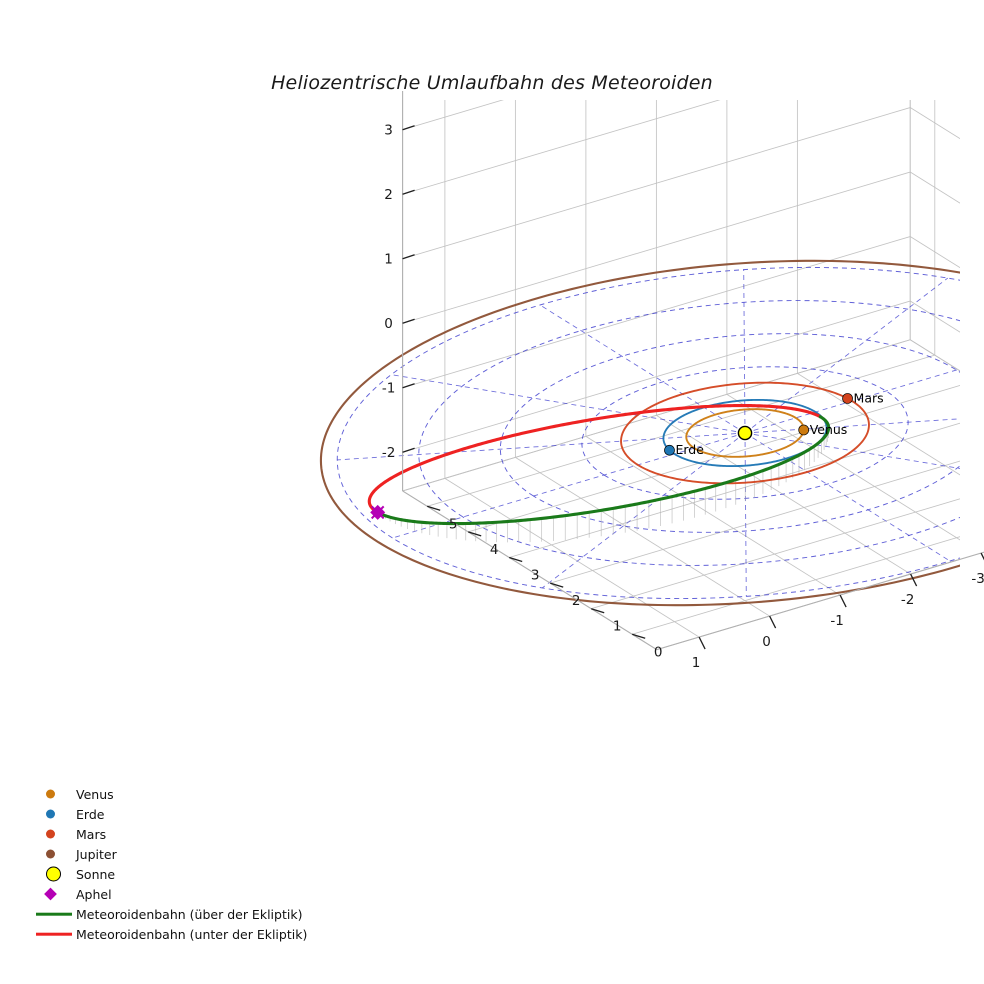 The image size is (984, 984). What do you see at coordinates (91, 834) in the screenshot?
I see `legend-item-label: Mars` at bounding box center [91, 834].